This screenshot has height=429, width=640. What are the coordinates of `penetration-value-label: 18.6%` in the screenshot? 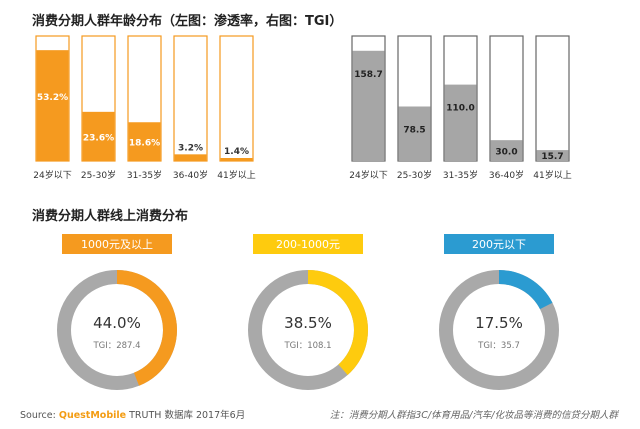 It's located at (144, 144).